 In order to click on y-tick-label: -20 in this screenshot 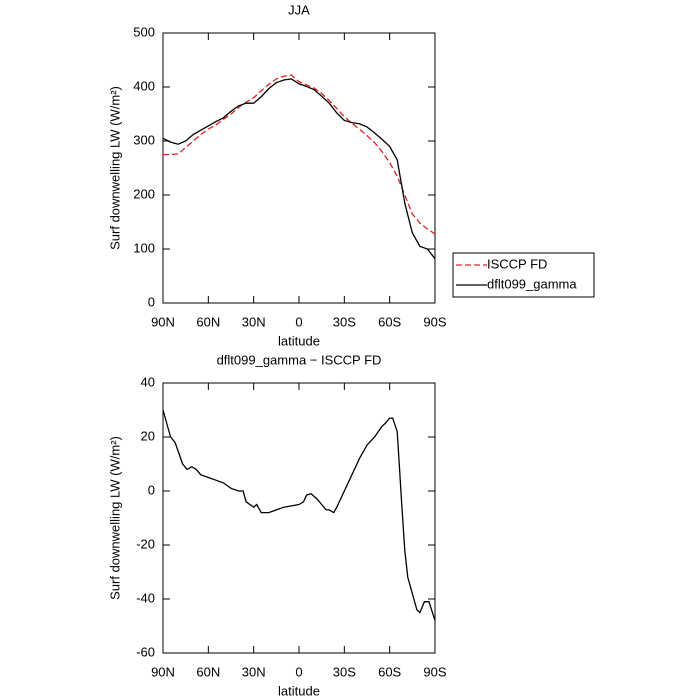, I will do `click(145, 543)`.